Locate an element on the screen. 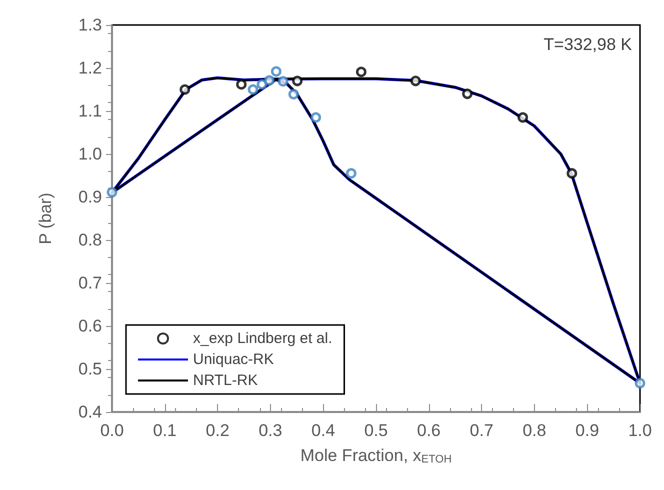 The image size is (664, 490). x-tick-label: 0.4 is located at coordinates (323, 430).